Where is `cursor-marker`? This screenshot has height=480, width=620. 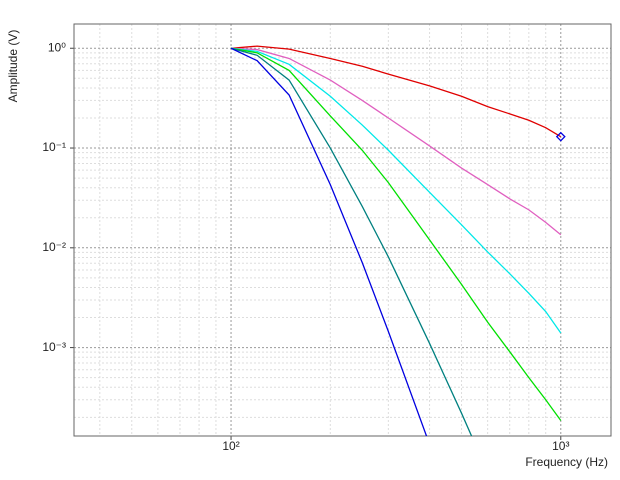 cursor-marker is located at coordinates (560, 136).